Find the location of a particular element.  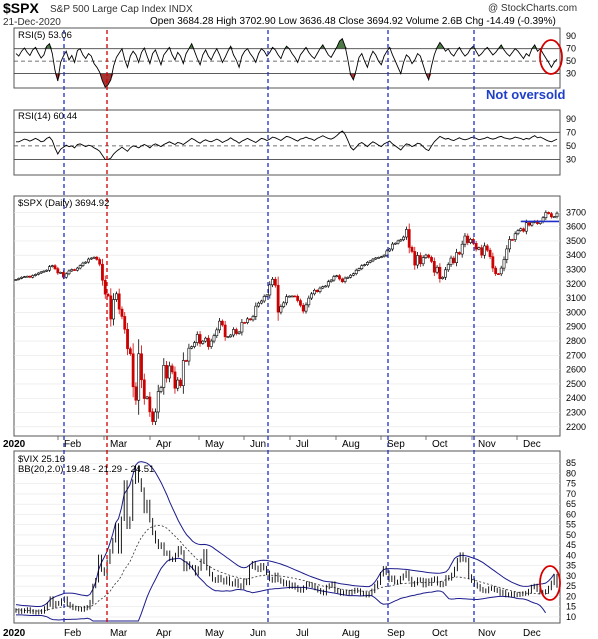

vix-bb-middle-line is located at coordinates (282, 568).